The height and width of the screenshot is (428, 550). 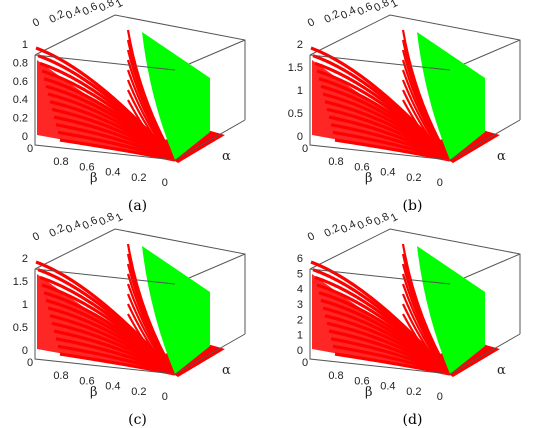 I want to click on panel-caption: (c), so click(x=137, y=420).